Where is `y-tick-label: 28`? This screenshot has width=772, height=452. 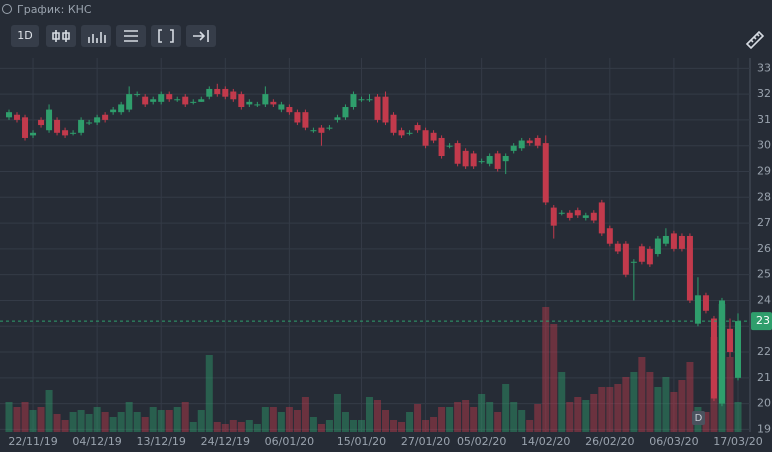 y-tick-label: 28 is located at coordinates (764, 196).